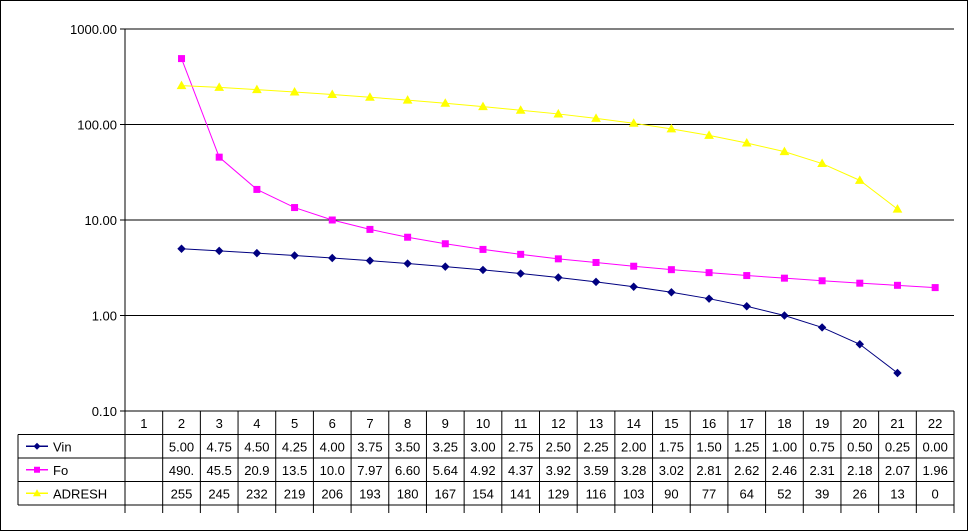 The height and width of the screenshot is (531, 968). Describe the element at coordinates (708, 470) in the screenshot. I see `data-label: 2.81` at that location.